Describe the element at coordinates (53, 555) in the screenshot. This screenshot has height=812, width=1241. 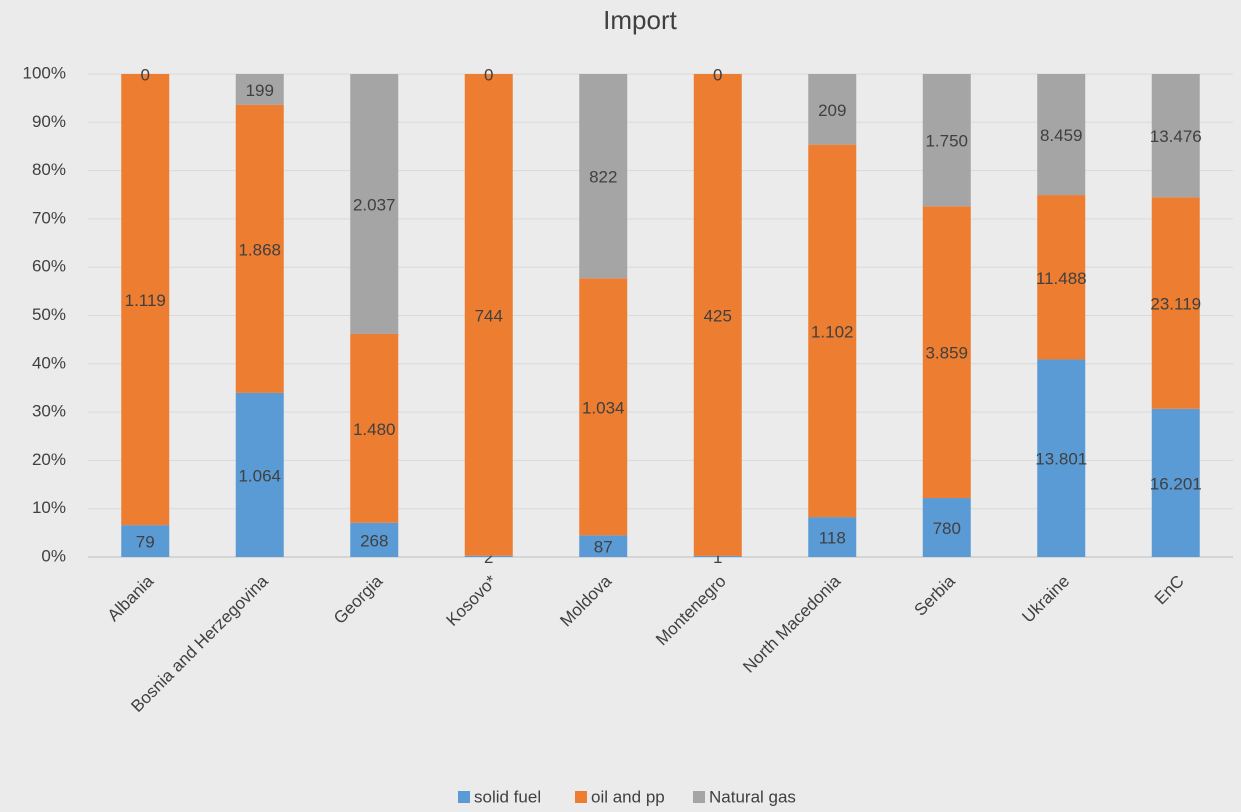
I see `y-tick-label: 0%` at that location.